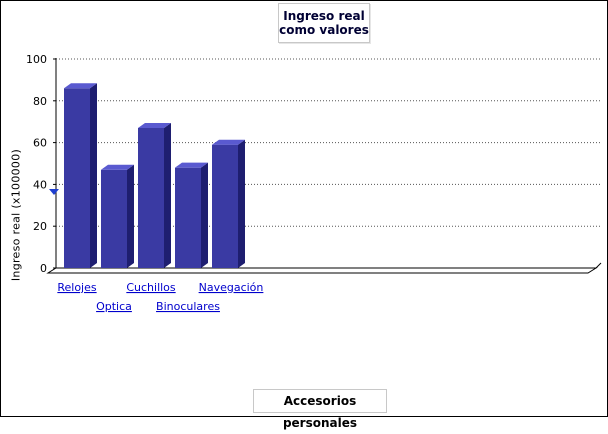  I want to click on axis-marker-icon, so click(54, 192).